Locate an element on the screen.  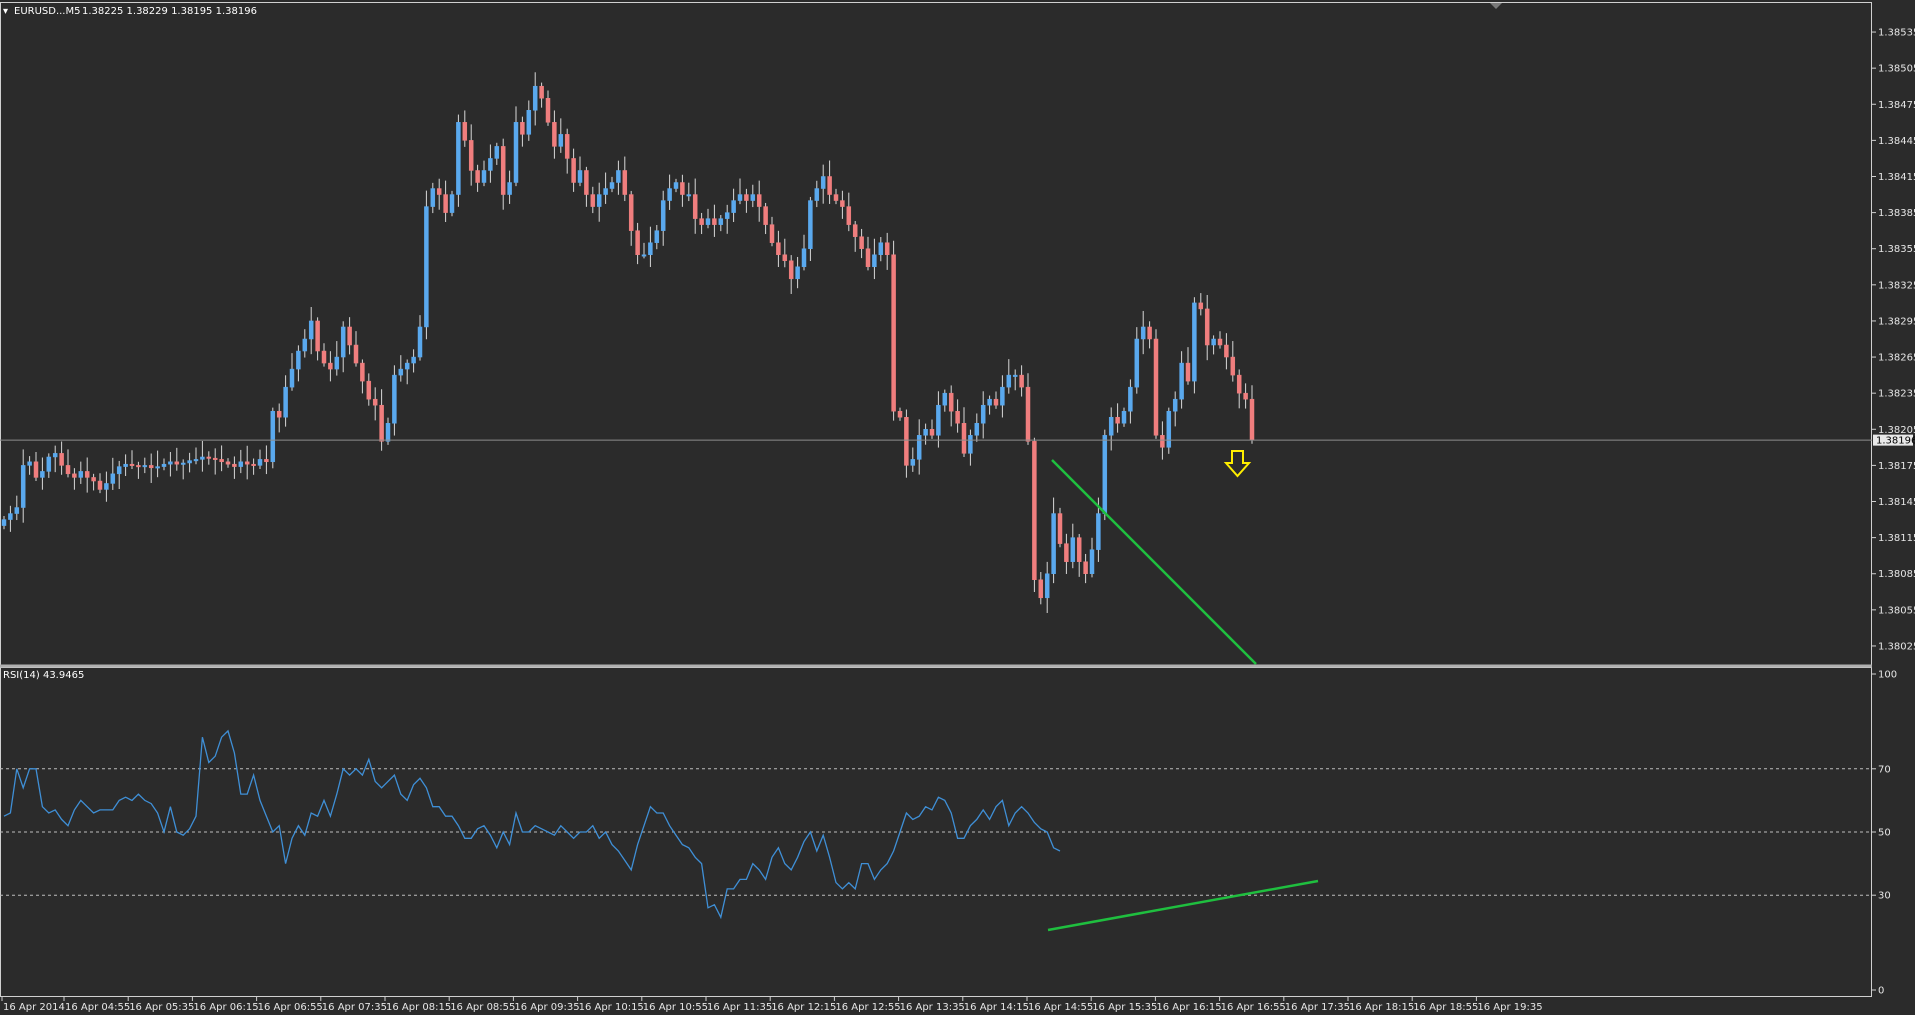
shift-marker-icon is located at coordinates (1496, 6).